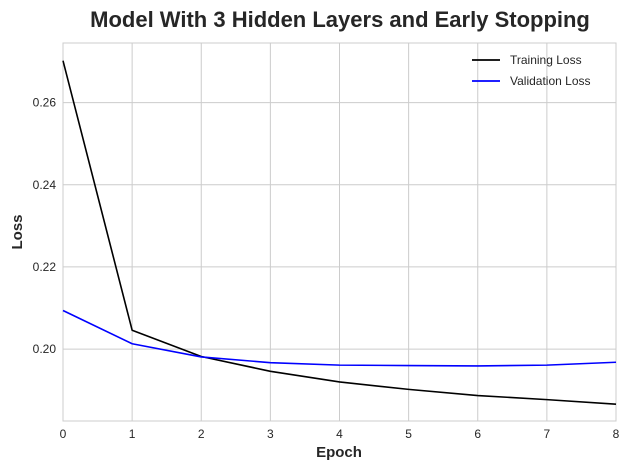  What do you see at coordinates (408, 434) in the screenshot?
I see `x-tick-label: 5` at bounding box center [408, 434].